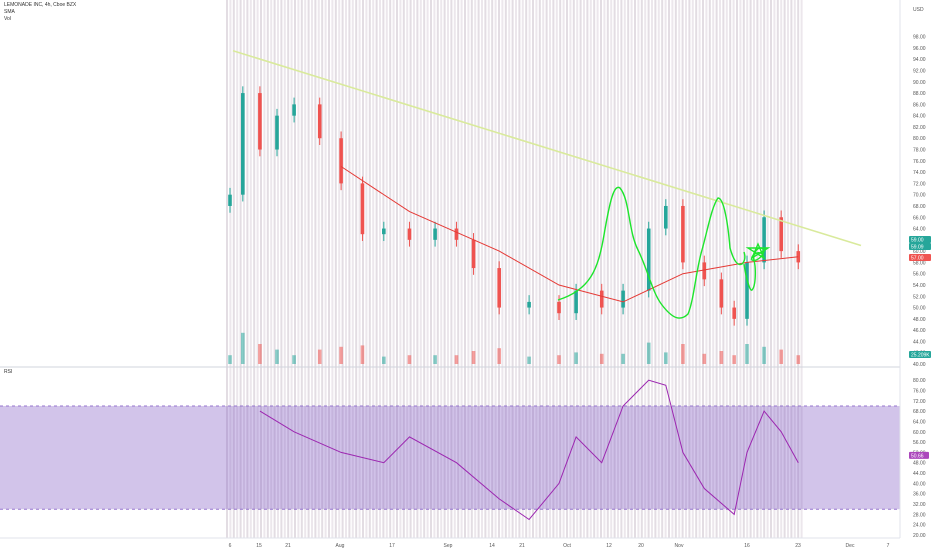  I want to click on price-tick-label: 68.00, so click(919, 207).